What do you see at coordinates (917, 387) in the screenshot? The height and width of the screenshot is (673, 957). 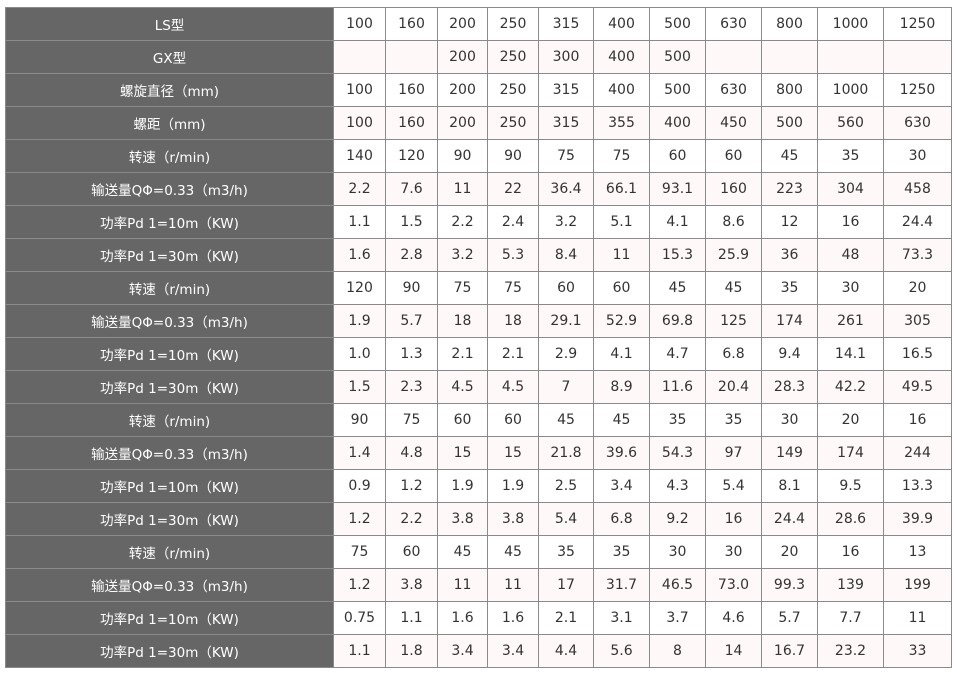 I see `table-cell: 49.5` at bounding box center [917, 387].